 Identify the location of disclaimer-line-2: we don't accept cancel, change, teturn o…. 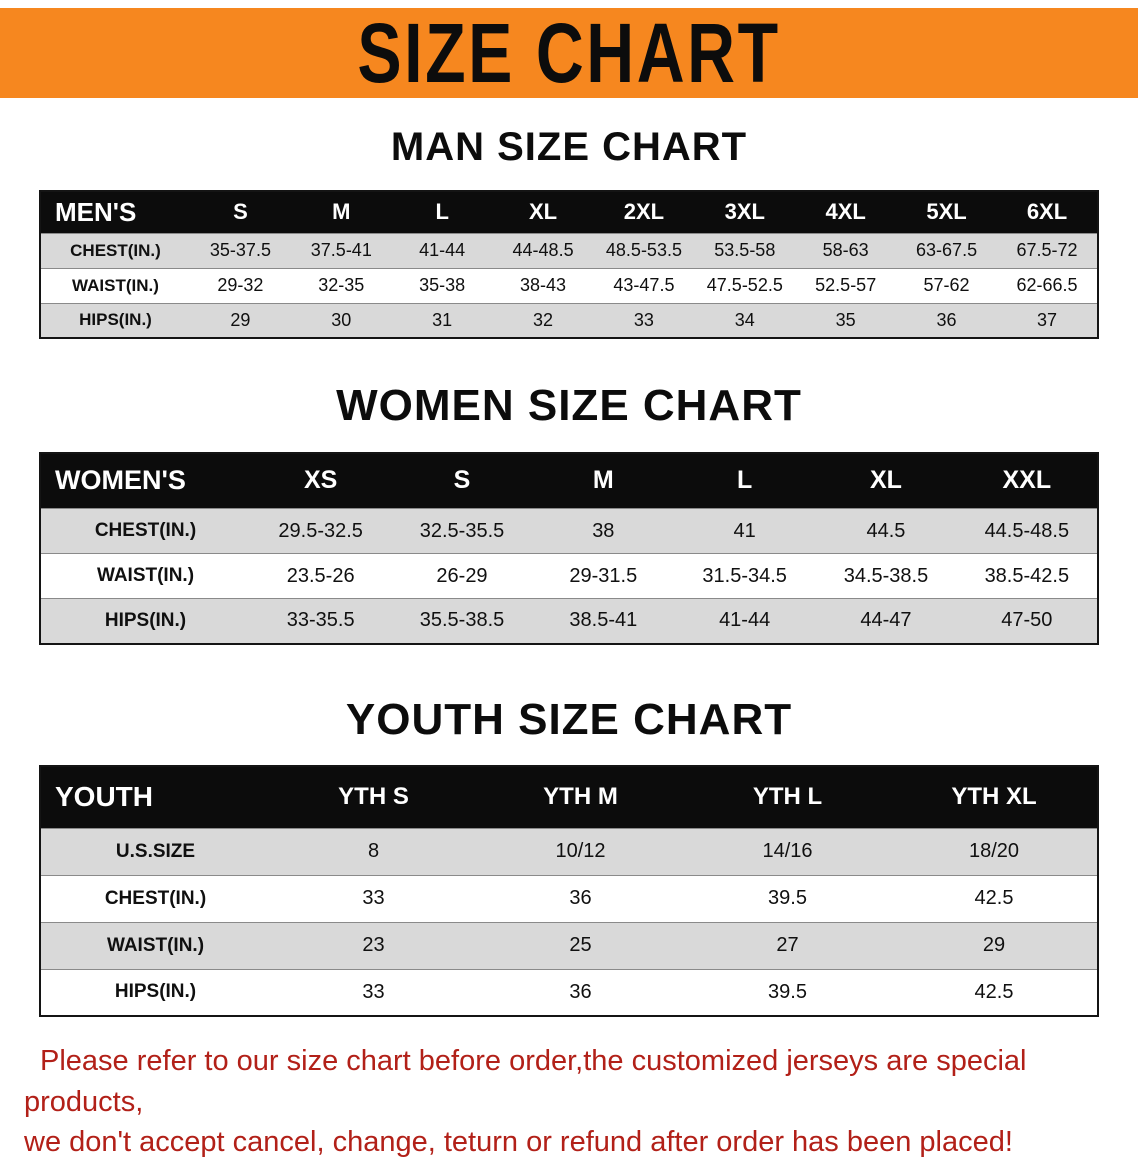
(518, 1142).